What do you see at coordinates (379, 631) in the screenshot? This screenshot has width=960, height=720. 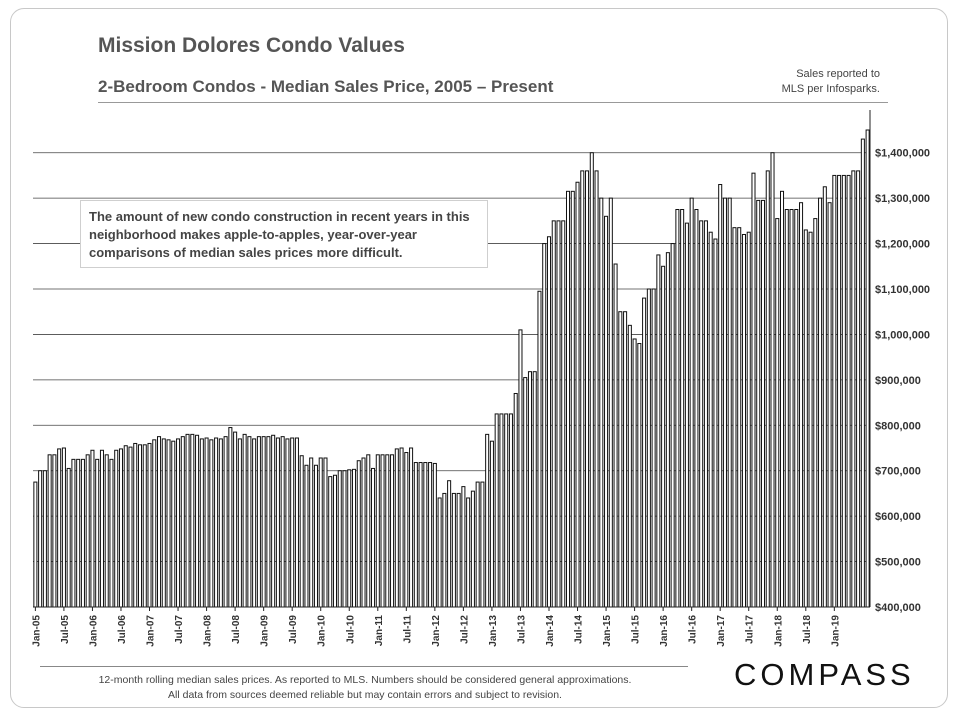 I see `x-tick-label: Jan-11` at bounding box center [379, 631].